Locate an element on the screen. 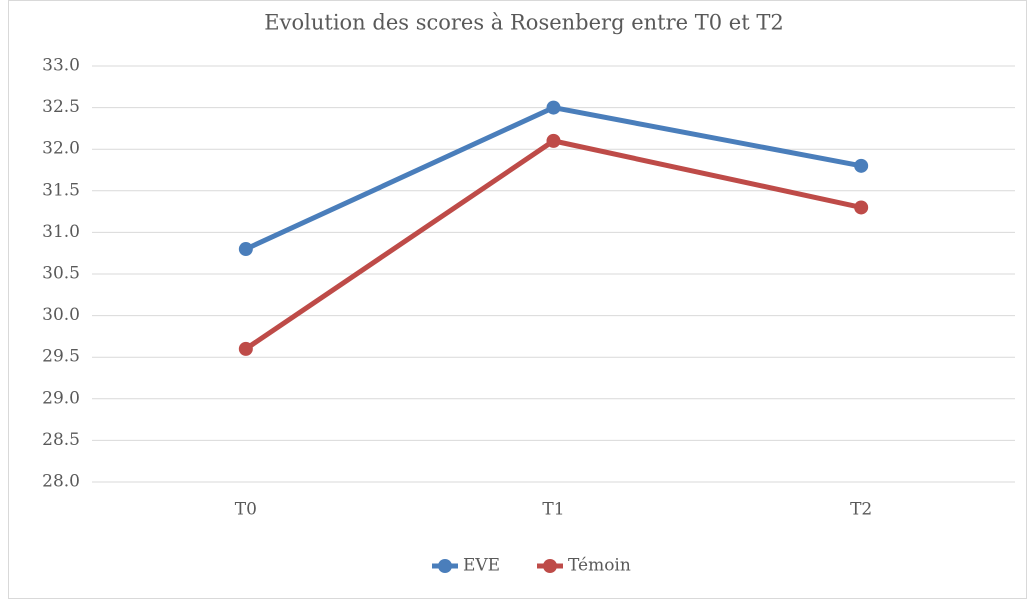  y-tick-label: 28.5 is located at coordinates (61, 440).